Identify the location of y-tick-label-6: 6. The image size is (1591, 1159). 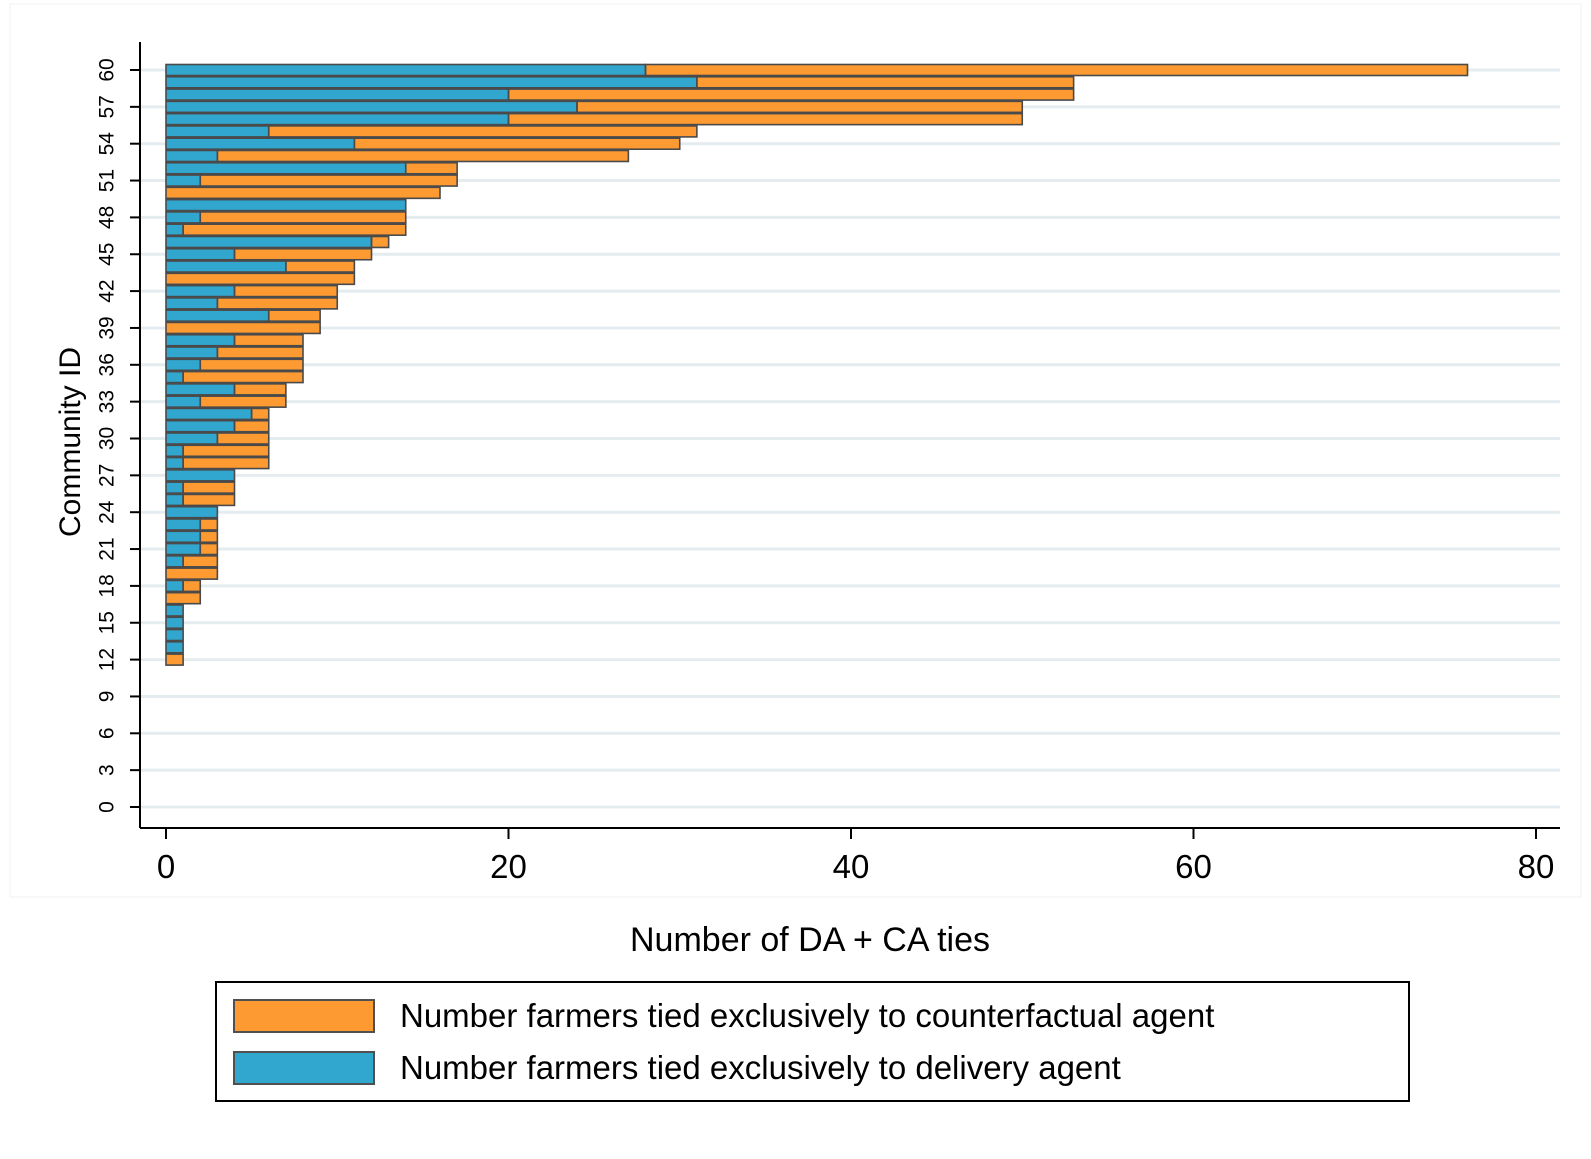
(107, 733).